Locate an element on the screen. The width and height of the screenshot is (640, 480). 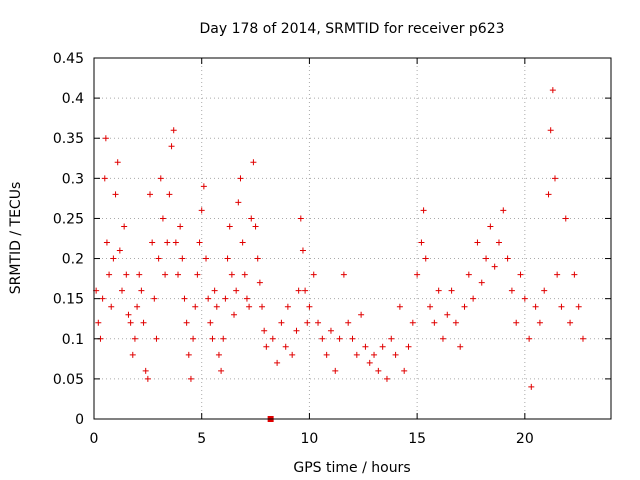
y-tick-label: 0.05 is located at coordinates (68, 380).